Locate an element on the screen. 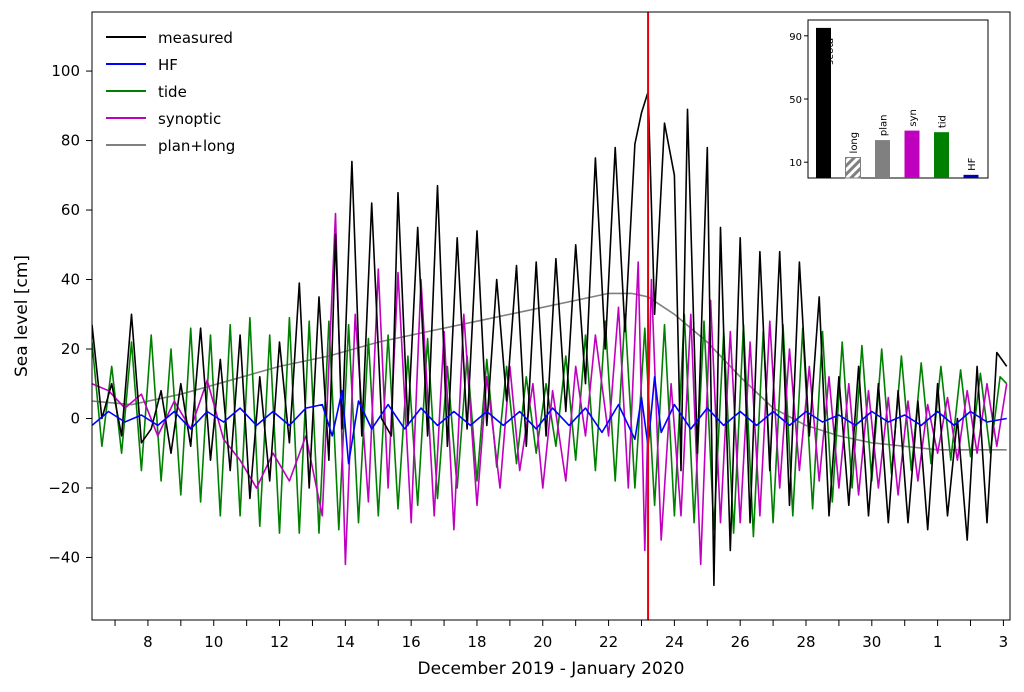 This screenshot has height=692, width=1024. x-tick-label: 22 is located at coordinates (608, 642).